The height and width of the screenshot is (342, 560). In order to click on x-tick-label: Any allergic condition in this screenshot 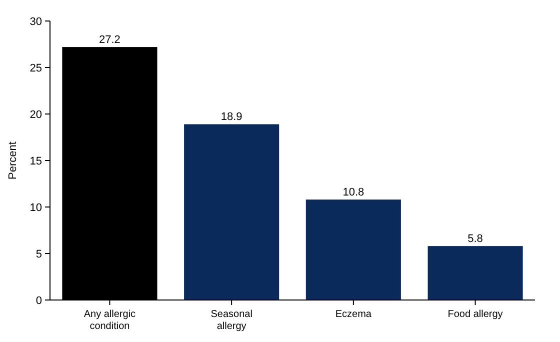, I will do `click(110, 320)`.